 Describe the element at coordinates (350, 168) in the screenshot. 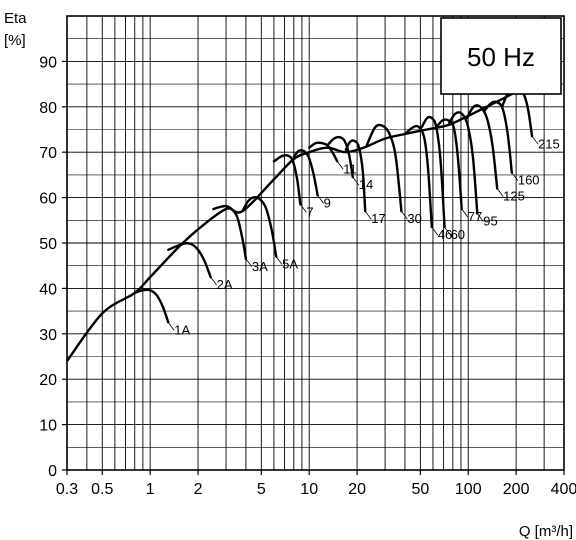

I see `curve-label-11: 11` at that location.